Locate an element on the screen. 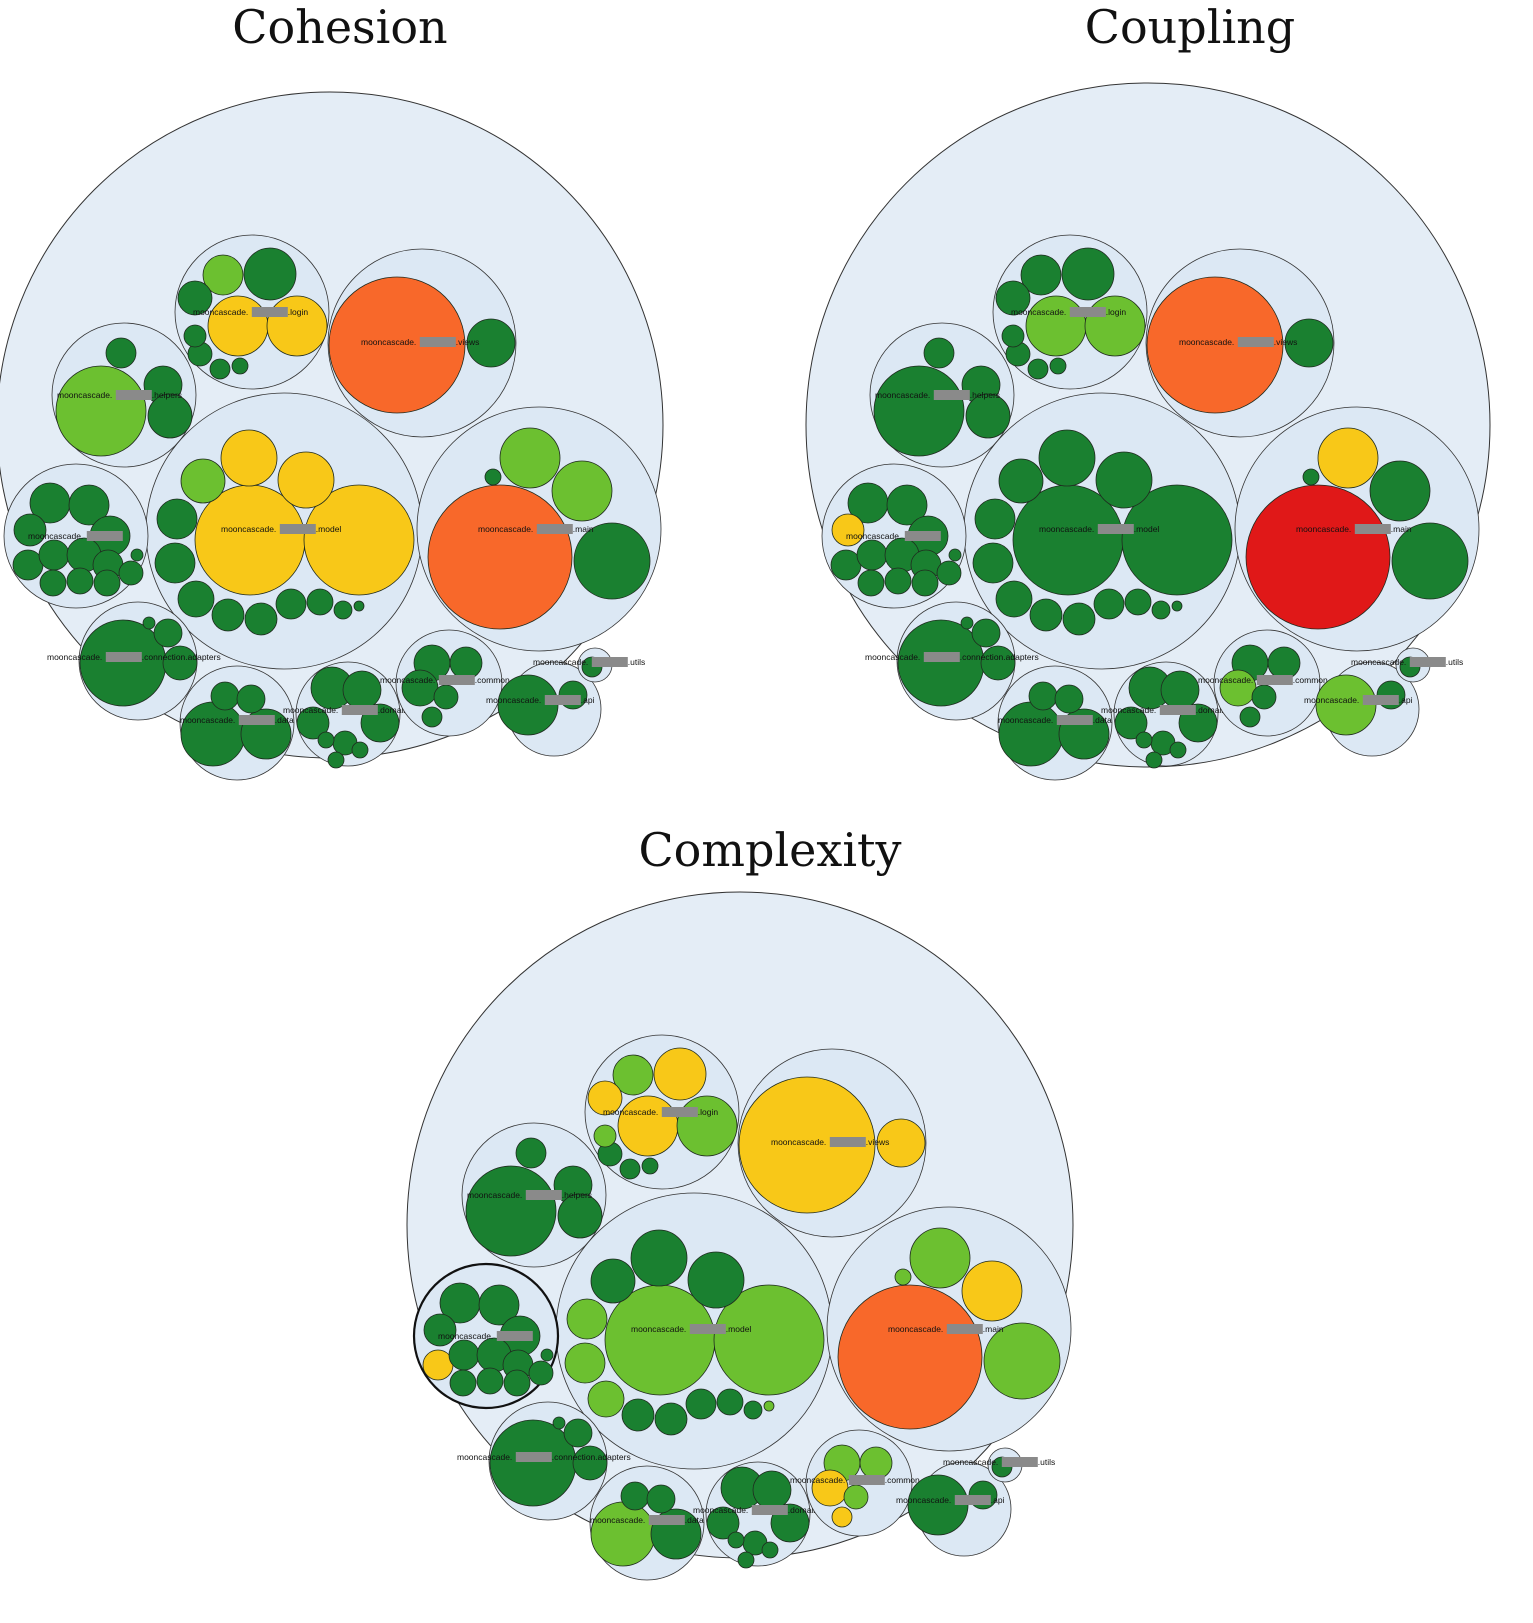 The image size is (1533, 1623). package-root: mooncascade. is located at coordinates (76, 536).